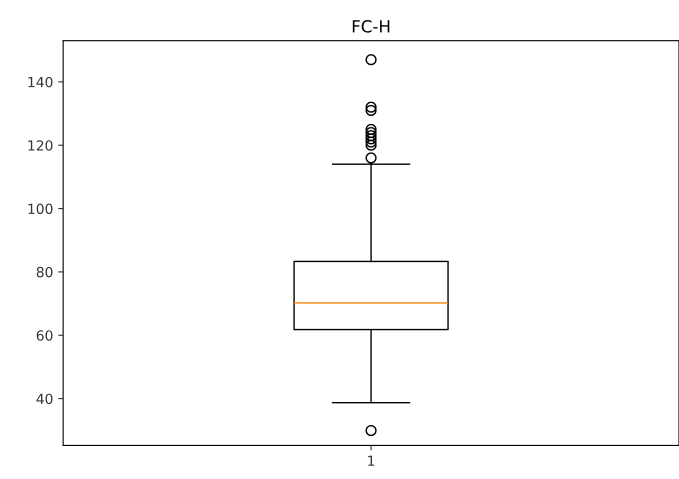 The image size is (679, 479). Describe the element at coordinates (40, 209) in the screenshot. I see `y-tick-label: 100` at that location.